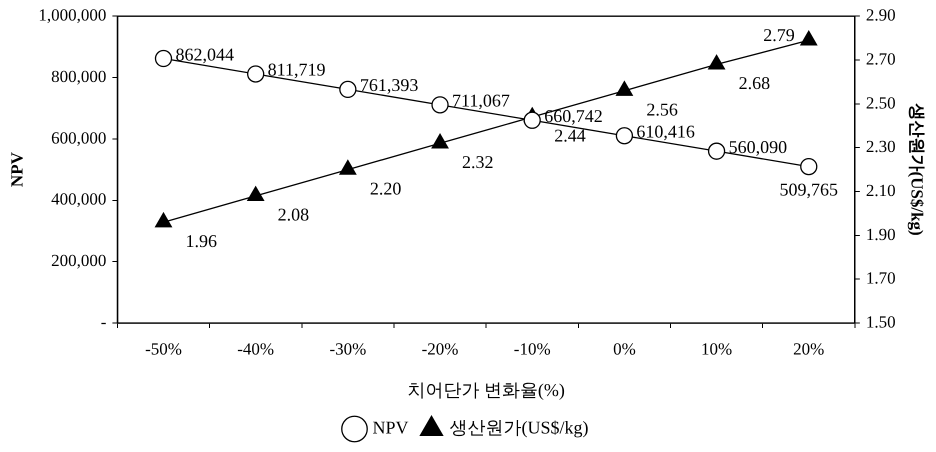  Describe the element at coordinates (103, 322) in the screenshot. I see `y-tick-label: -` at that location.